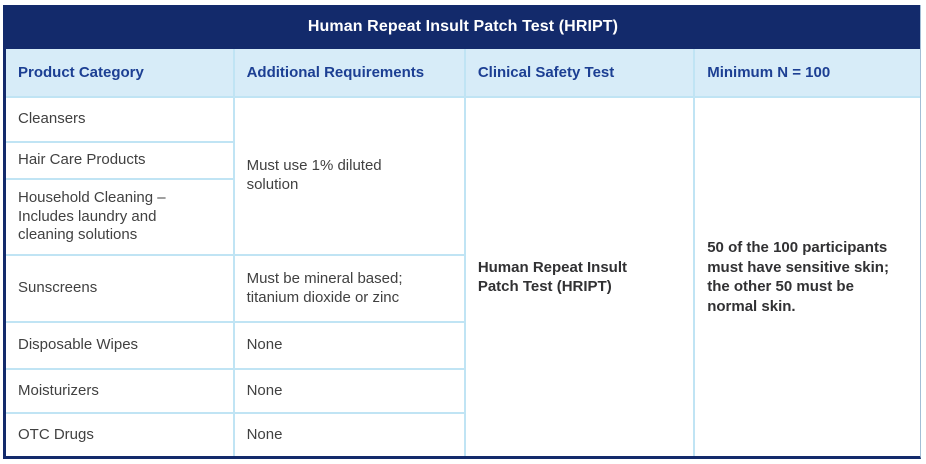 The height and width of the screenshot is (464, 926). Describe the element at coordinates (58, 390) in the screenshot. I see `cell-text: Moisturizers` at that location.